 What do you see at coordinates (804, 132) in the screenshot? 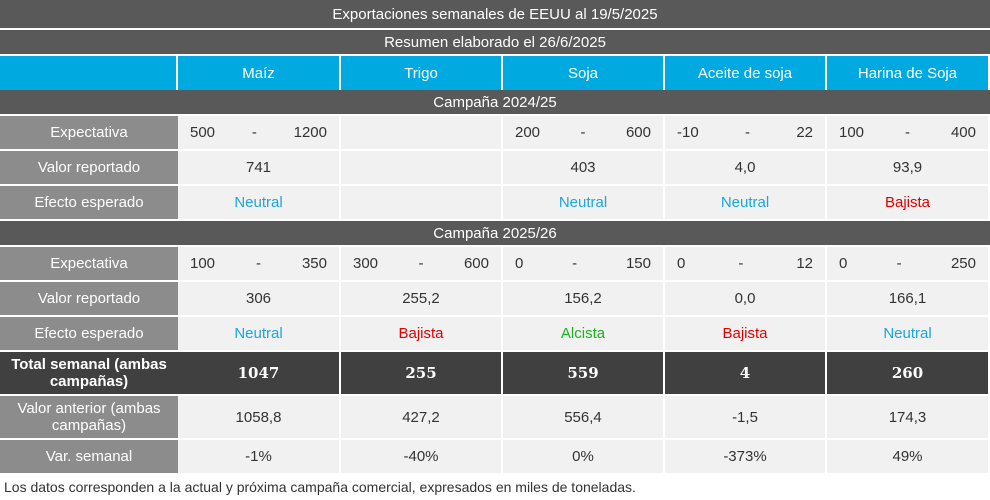
I see `range-part: 22` at bounding box center [804, 132].